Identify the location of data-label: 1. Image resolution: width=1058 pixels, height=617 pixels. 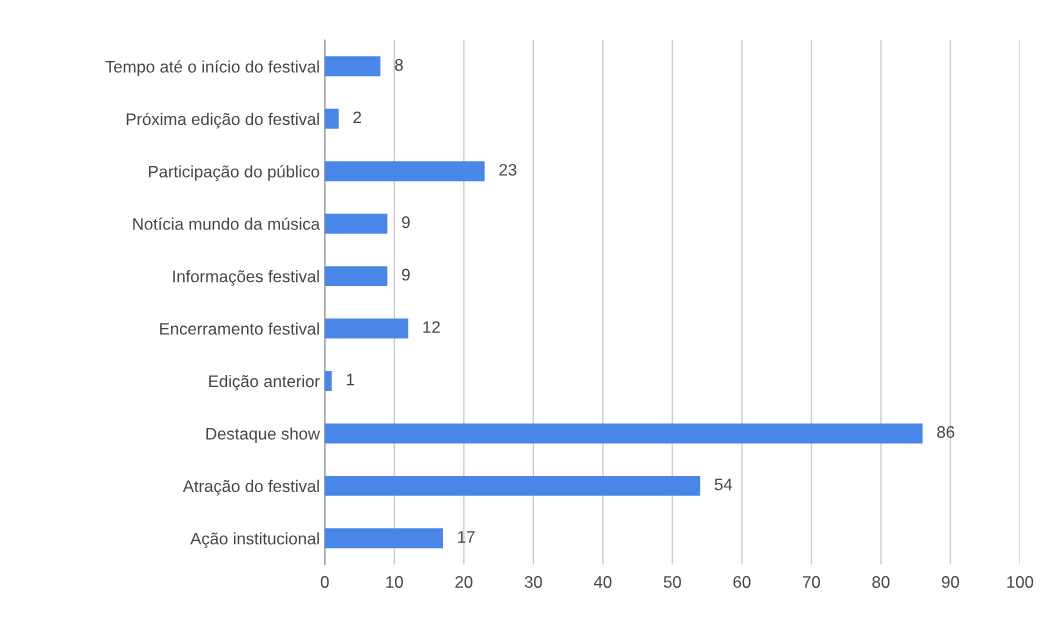
(350, 379).